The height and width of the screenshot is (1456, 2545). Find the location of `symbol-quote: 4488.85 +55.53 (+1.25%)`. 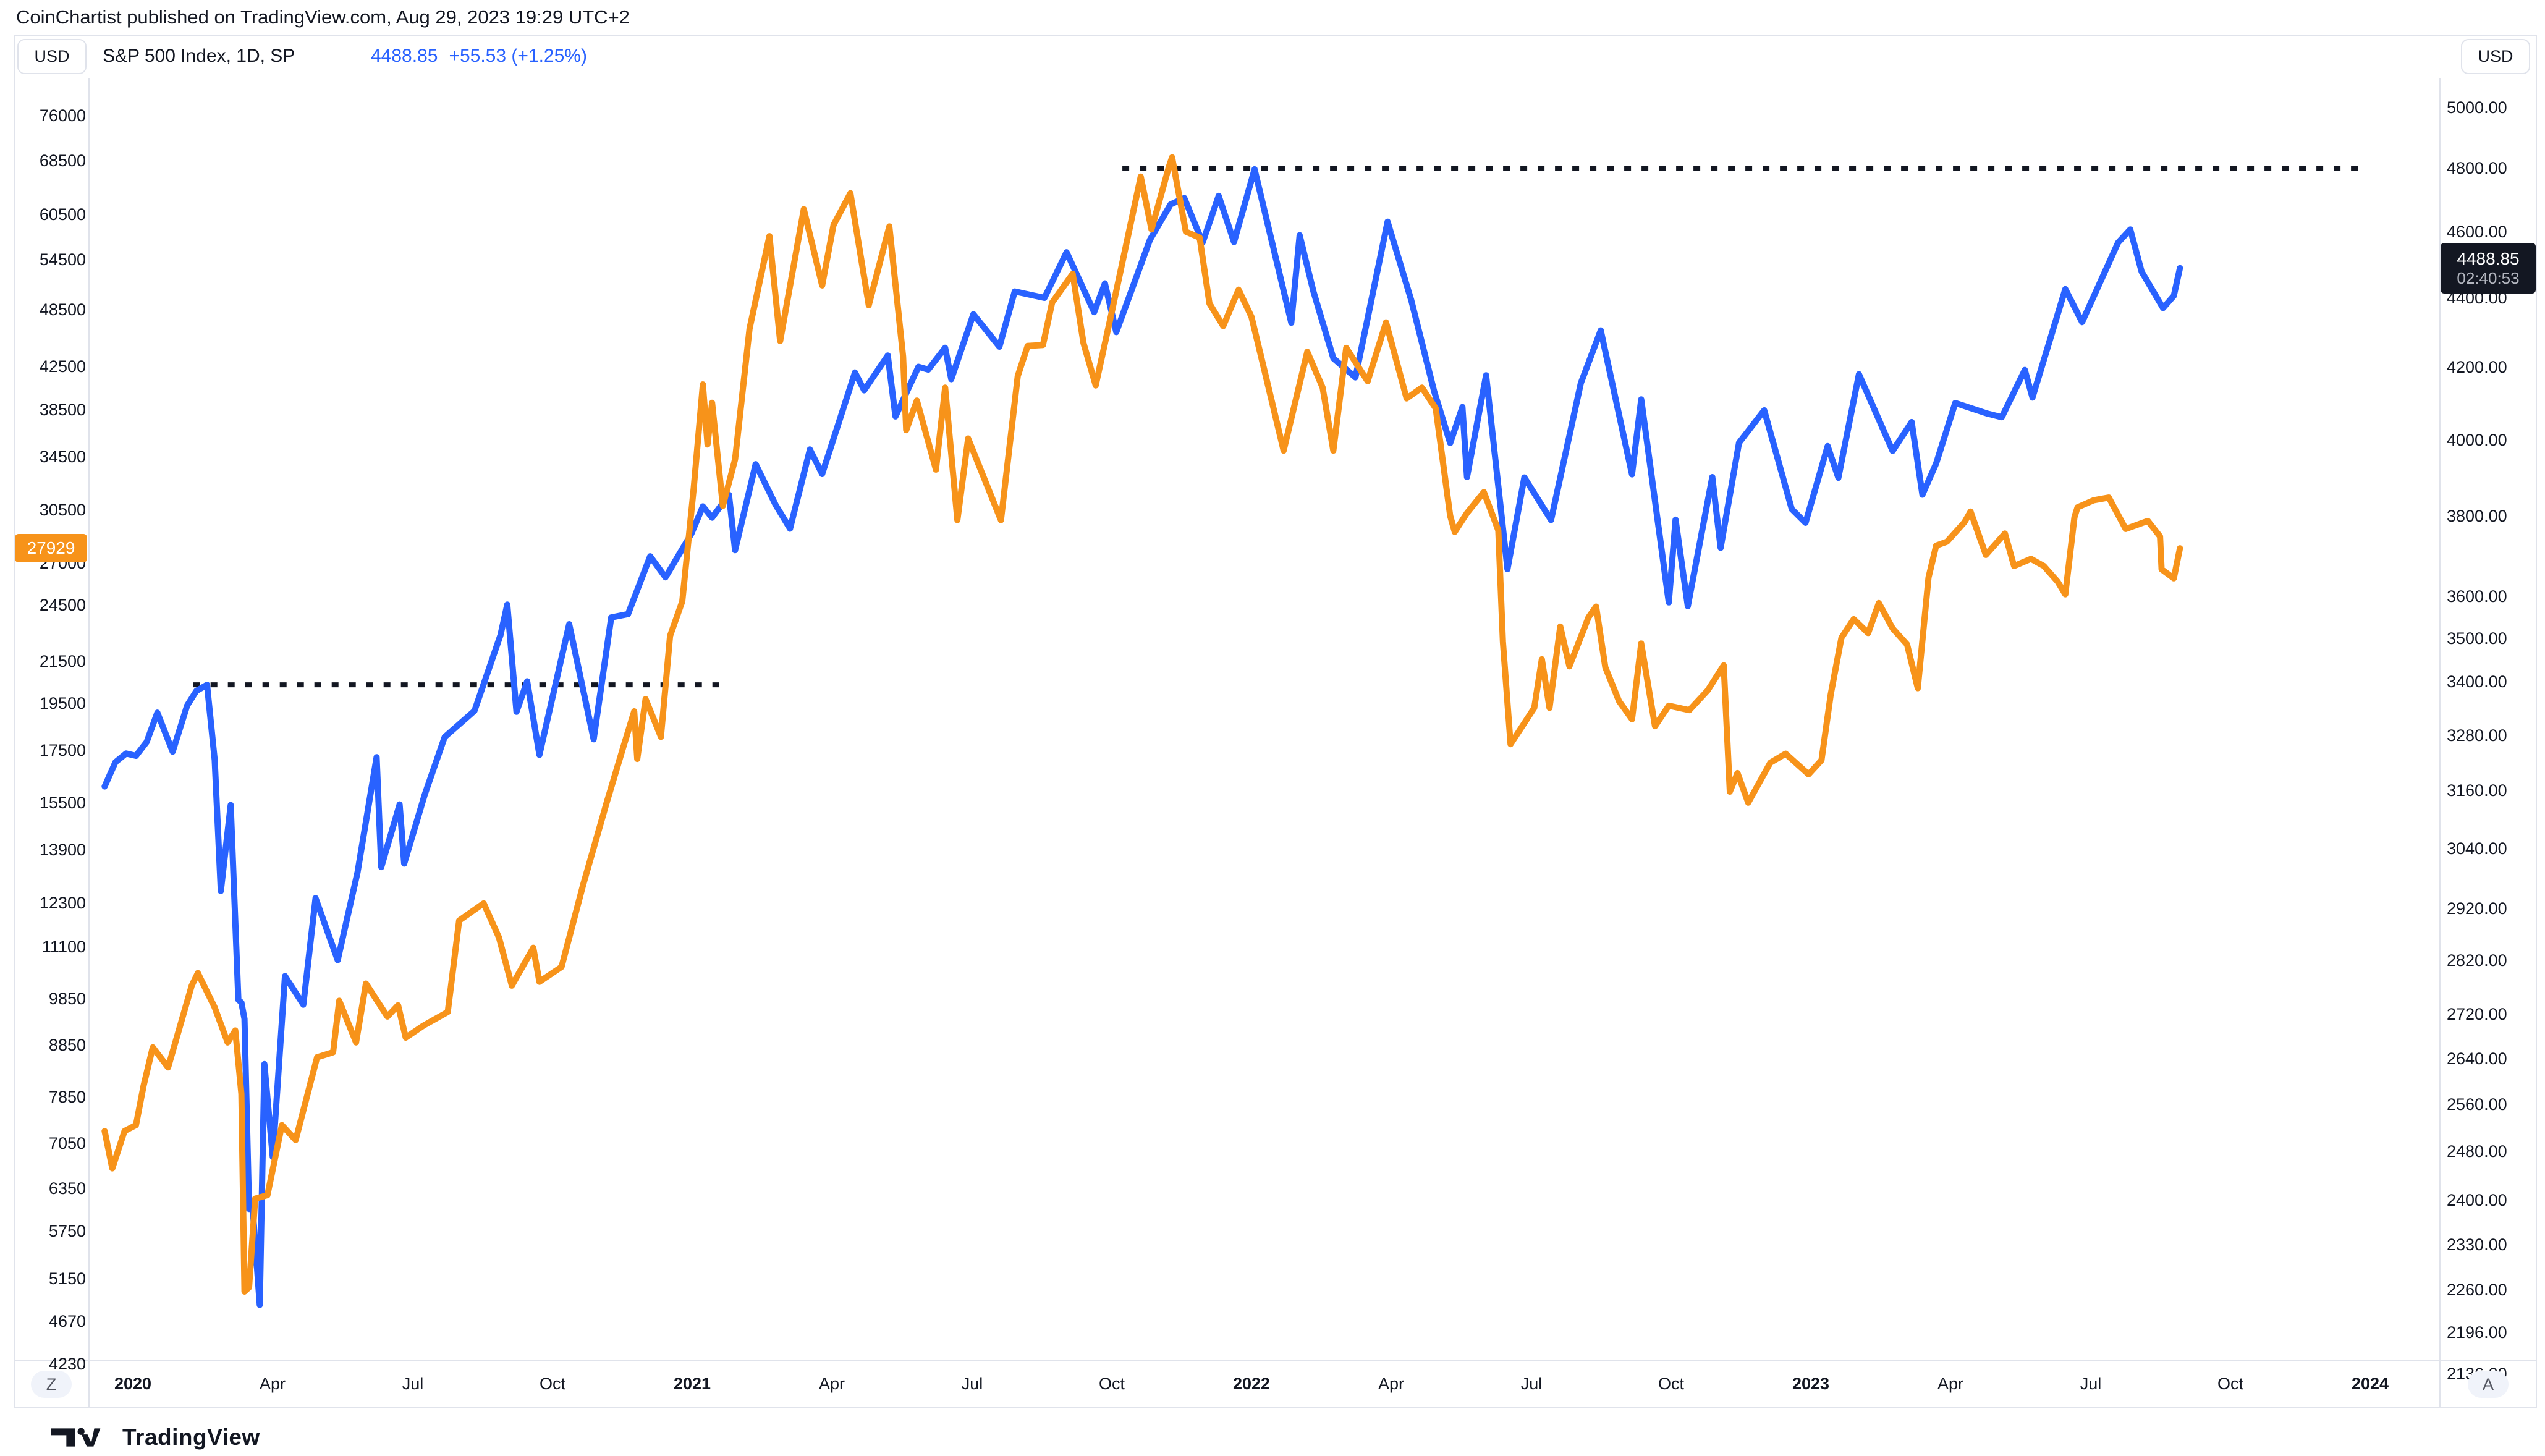

symbol-quote: 4488.85 +55.53 (+1.25%) is located at coordinates (479, 56).